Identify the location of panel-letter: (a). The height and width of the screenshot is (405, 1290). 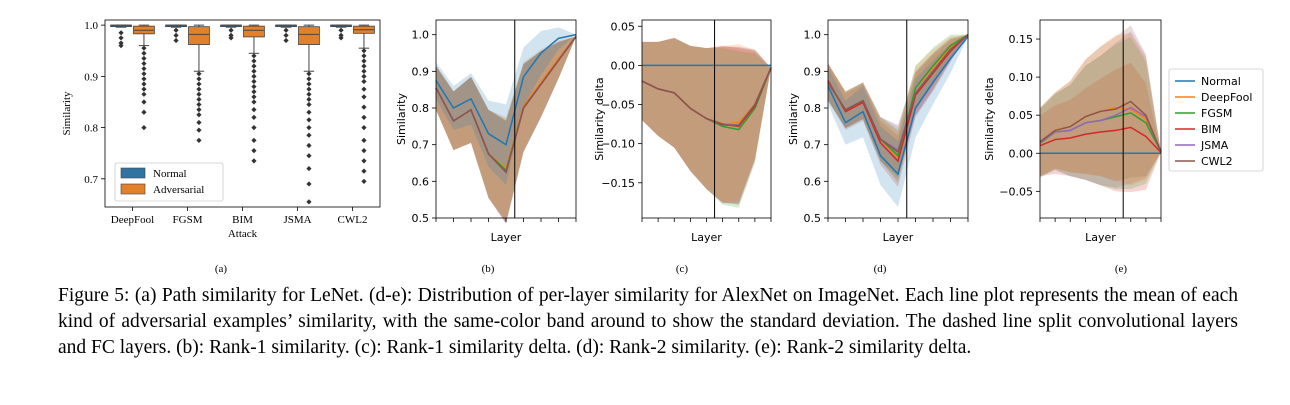
(221, 269).